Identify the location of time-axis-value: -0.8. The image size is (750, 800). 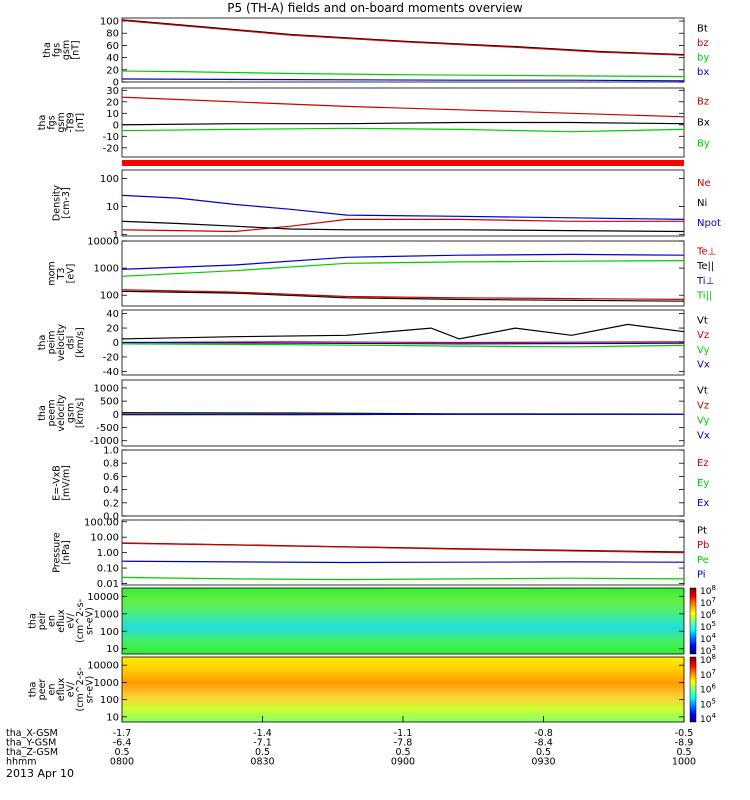
(543, 733).